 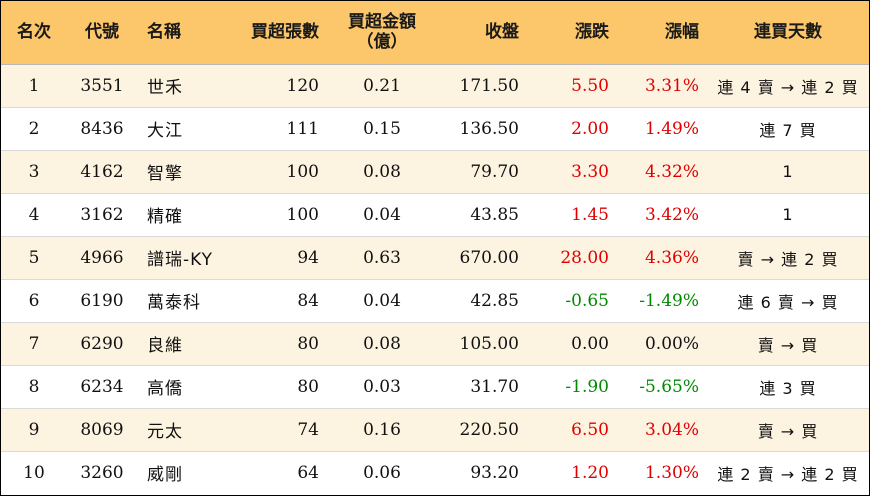 I want to click on cell-net-buy-amount: 0.03, so click(x=382, y=387).